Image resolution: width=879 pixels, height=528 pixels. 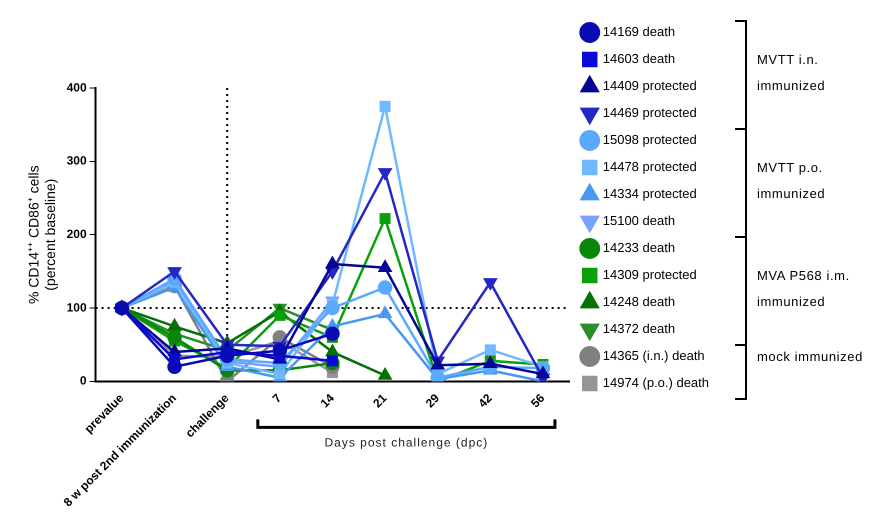 I want to click on legend-label: 14365 (i.n.) death, so click(x=653, y=356).